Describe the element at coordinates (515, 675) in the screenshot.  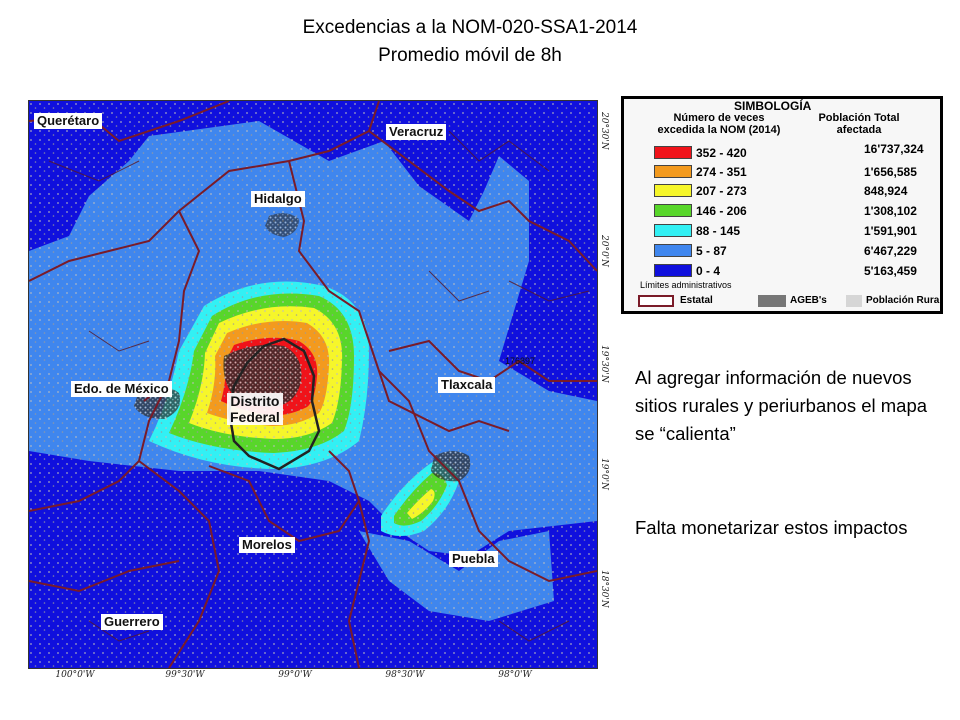
I see `lon-tick: 98°0'W` at that location.